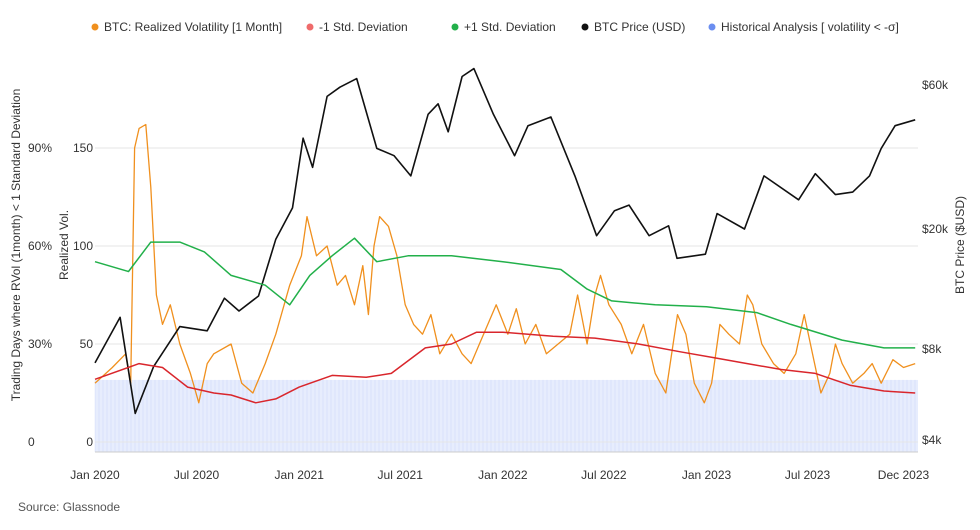 This screenshot has height=530, width=980. I want to click on legend-label-rvol: BTC: Realized Volatility [1 Month], so click(193, 27).